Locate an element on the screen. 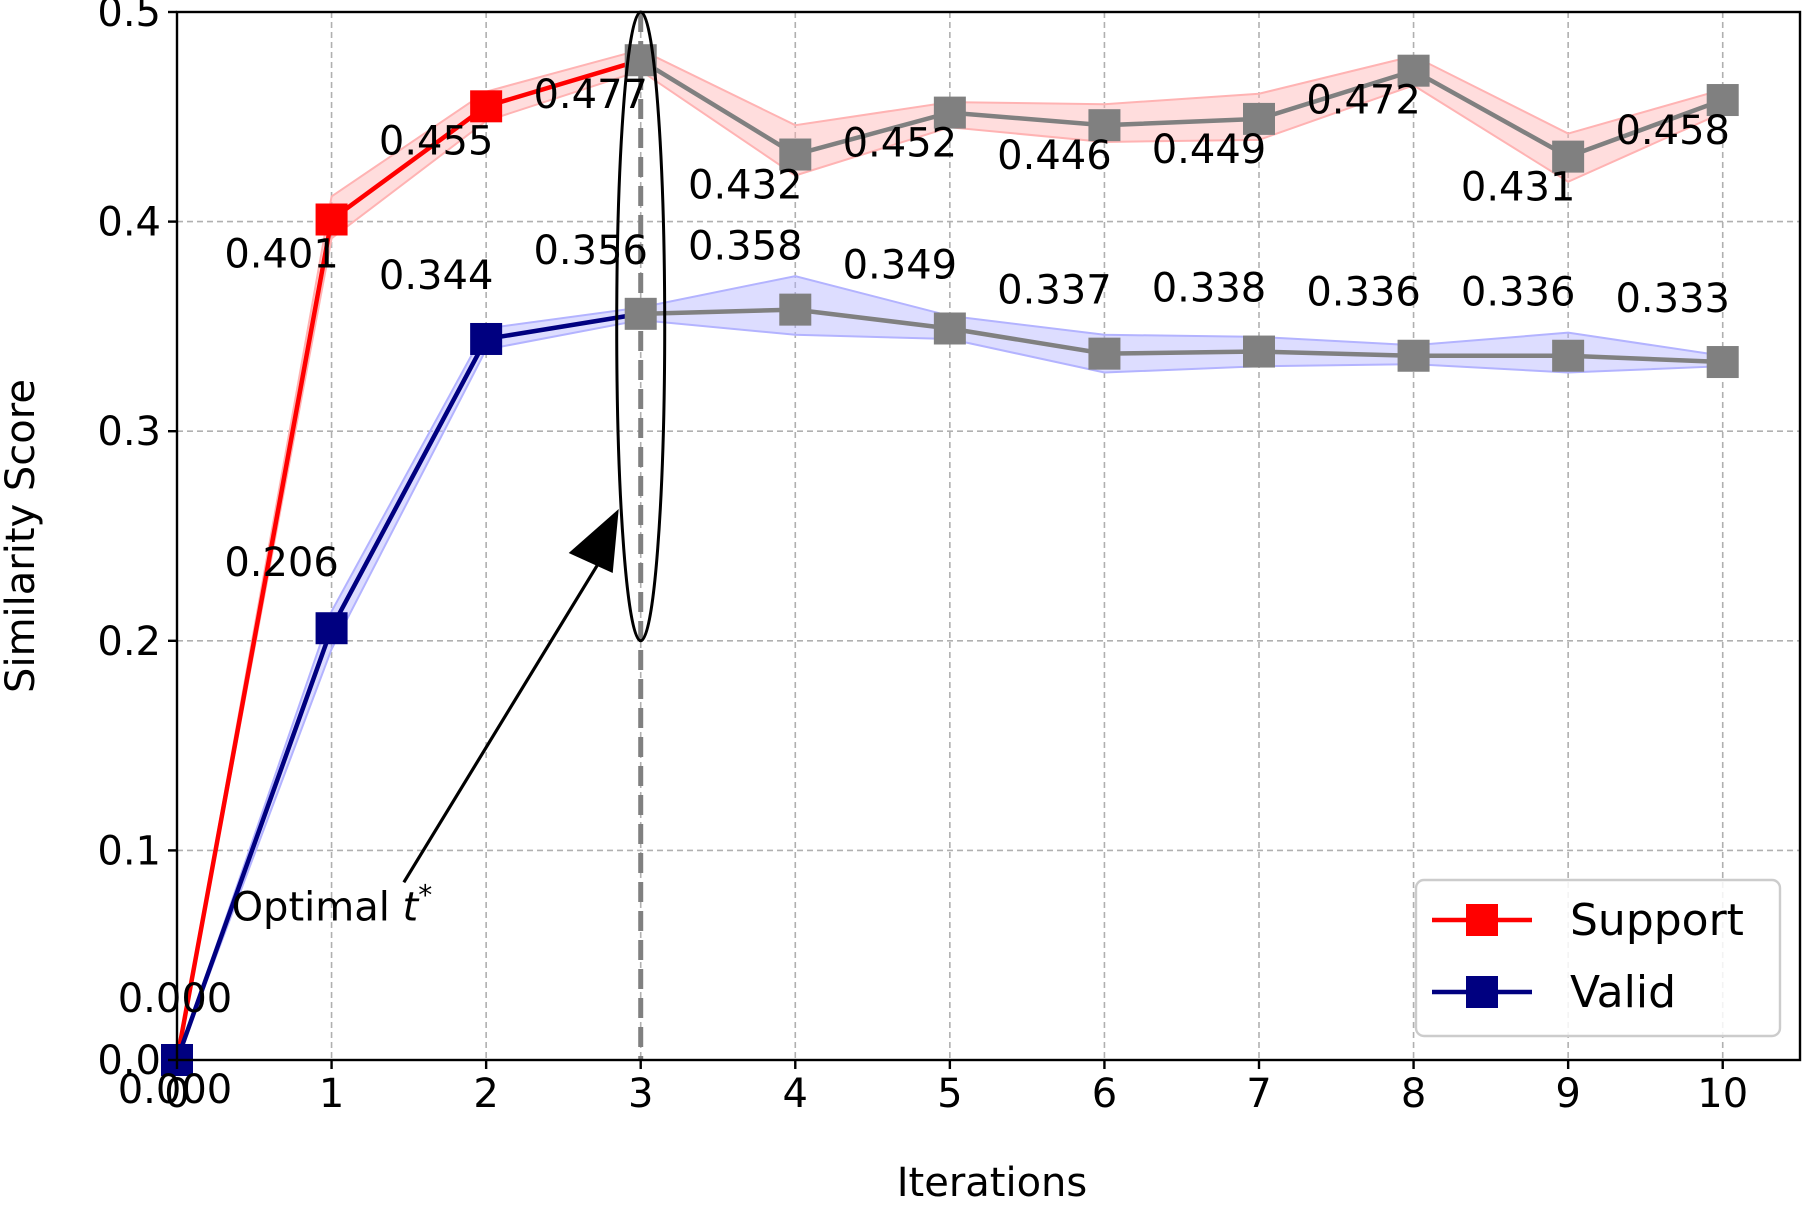  x-tick-label: 7 is located at coordinates (1258, 1094).